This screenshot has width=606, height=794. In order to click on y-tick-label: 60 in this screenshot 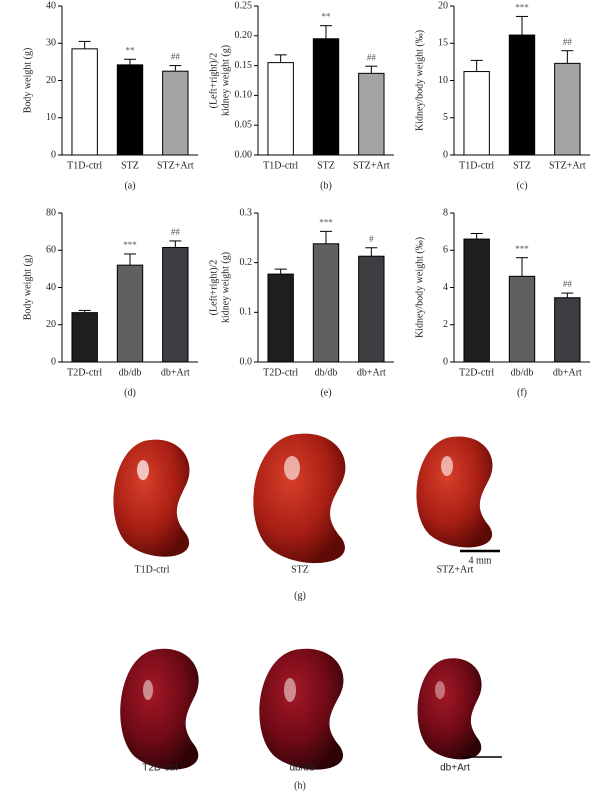, I will do `click(51, 250)`.